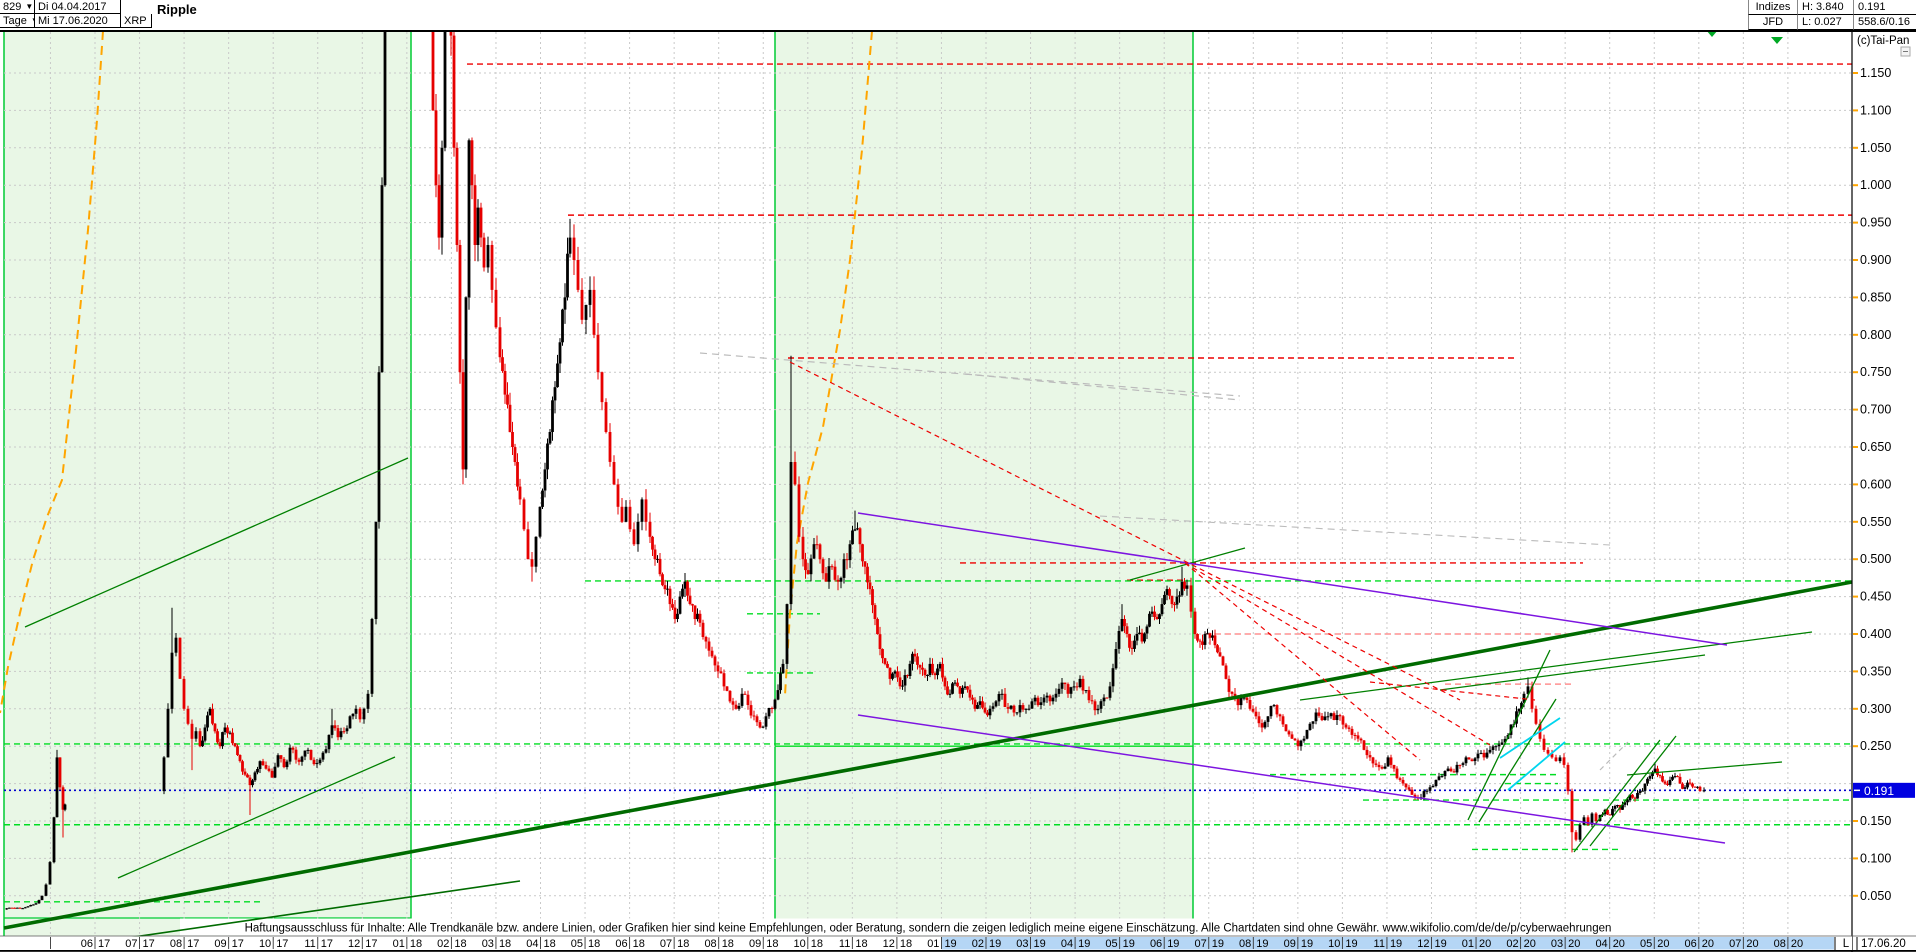 The height and width of the screenshot is (952, 1916). Describe the element at coordinates (1875, 858) in the screenshot. I see `price-axis-label: 0.100` at that location.